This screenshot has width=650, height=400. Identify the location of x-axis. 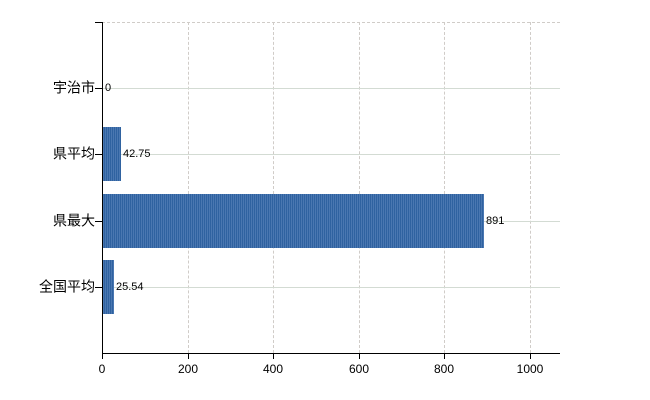
(331, 353).